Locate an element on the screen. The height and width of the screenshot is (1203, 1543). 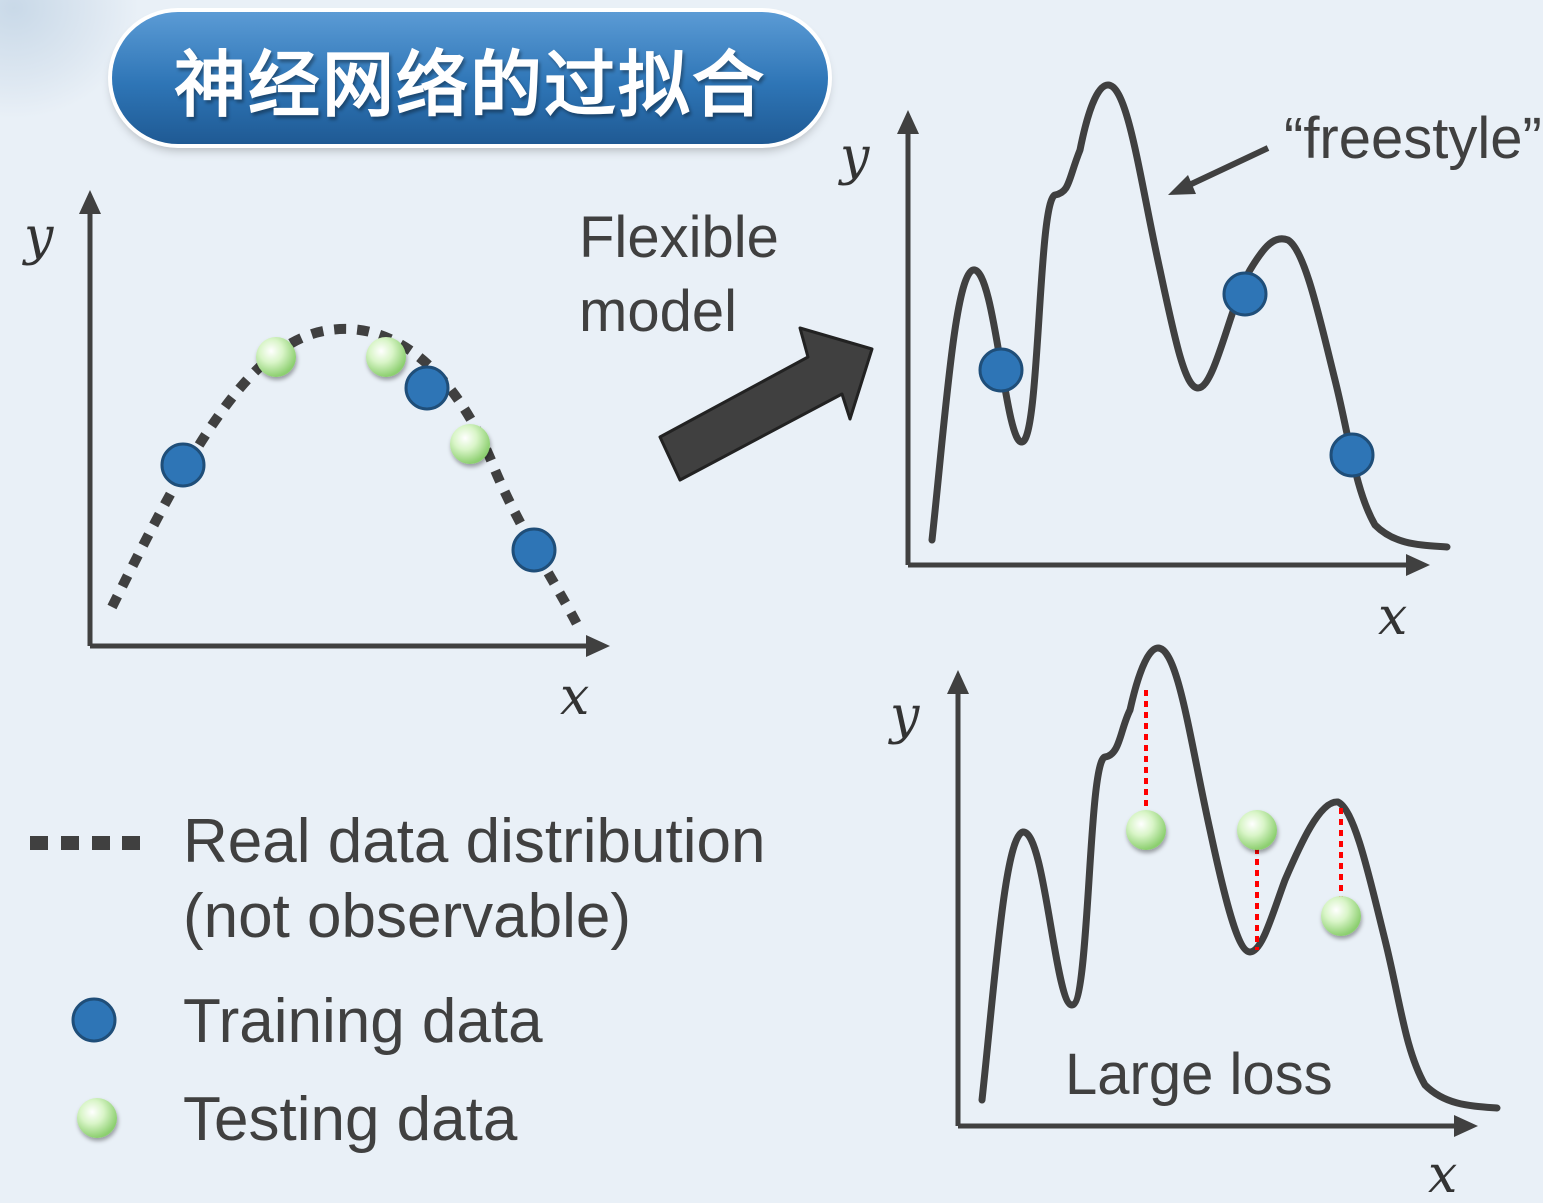
left-y-arrowhead is located at coordinates (90, 202).